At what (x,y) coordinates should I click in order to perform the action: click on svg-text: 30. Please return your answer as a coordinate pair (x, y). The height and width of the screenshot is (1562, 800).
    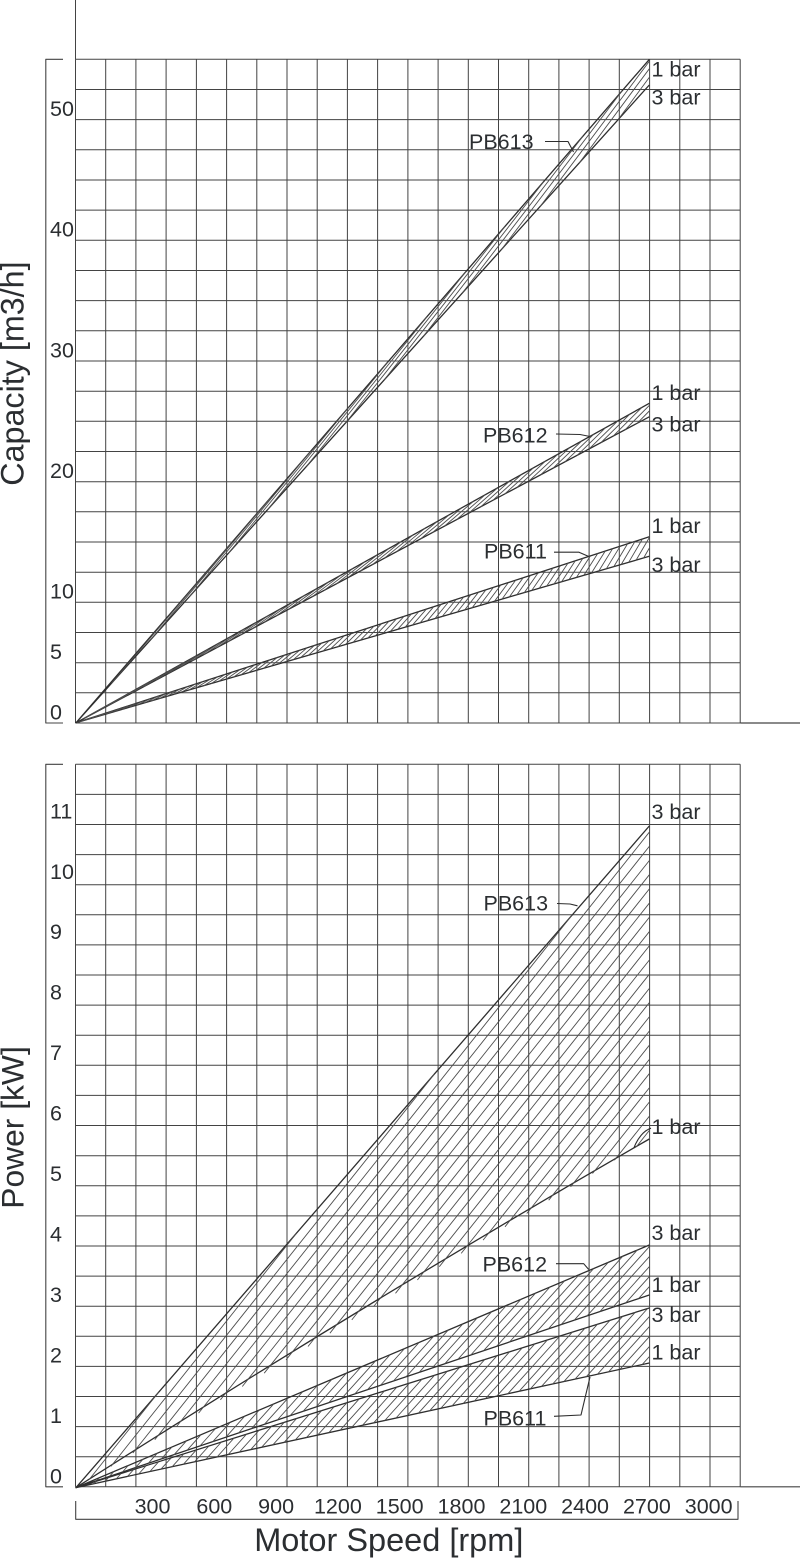
    Looking at the image, I should click on (62, 350).